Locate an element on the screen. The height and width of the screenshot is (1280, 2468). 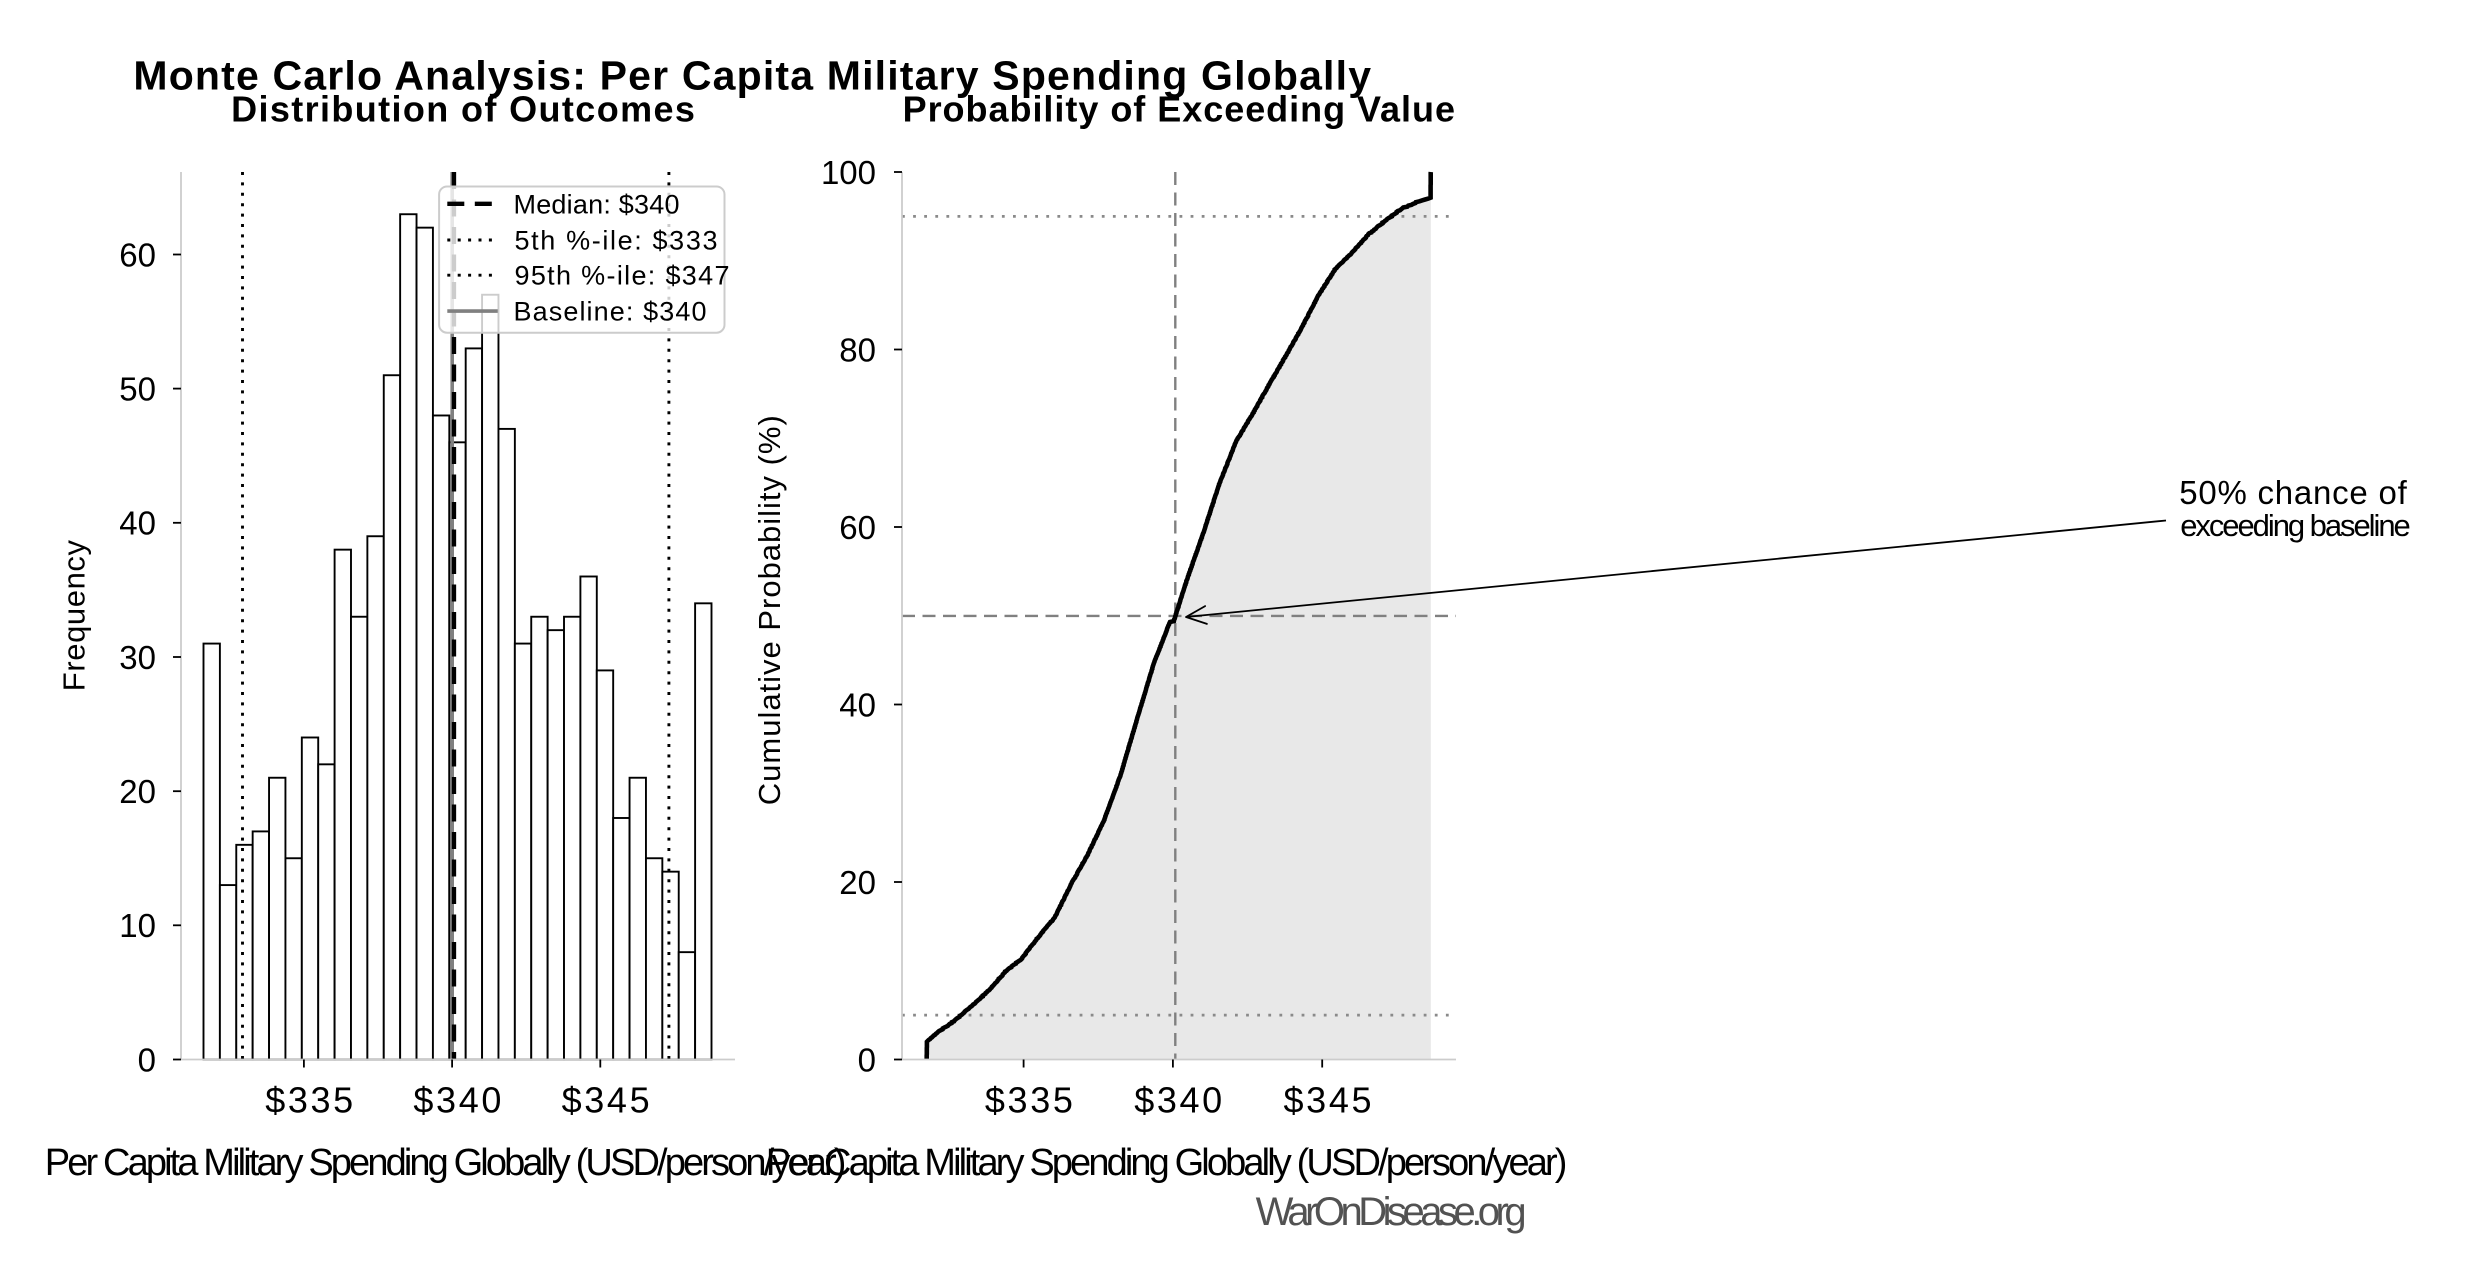
svg-text: 95th %-ile: $347 is located at coordinates (622, 276).